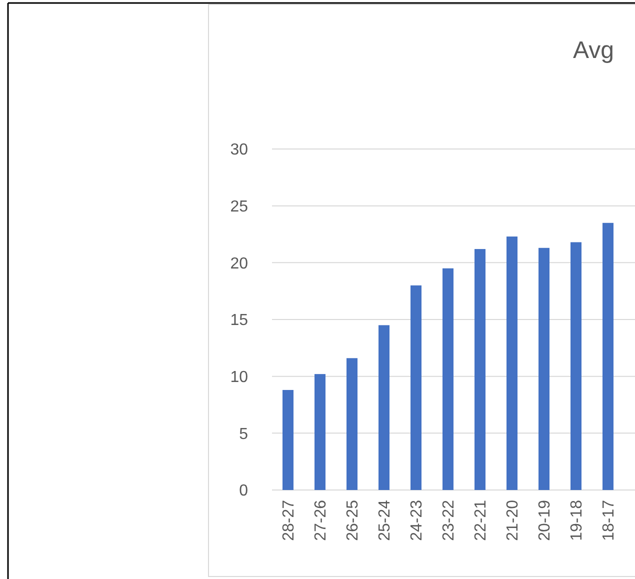 The image size is (635, 579). I want to click on x-tick-label: 26-25, so click(353, 520).